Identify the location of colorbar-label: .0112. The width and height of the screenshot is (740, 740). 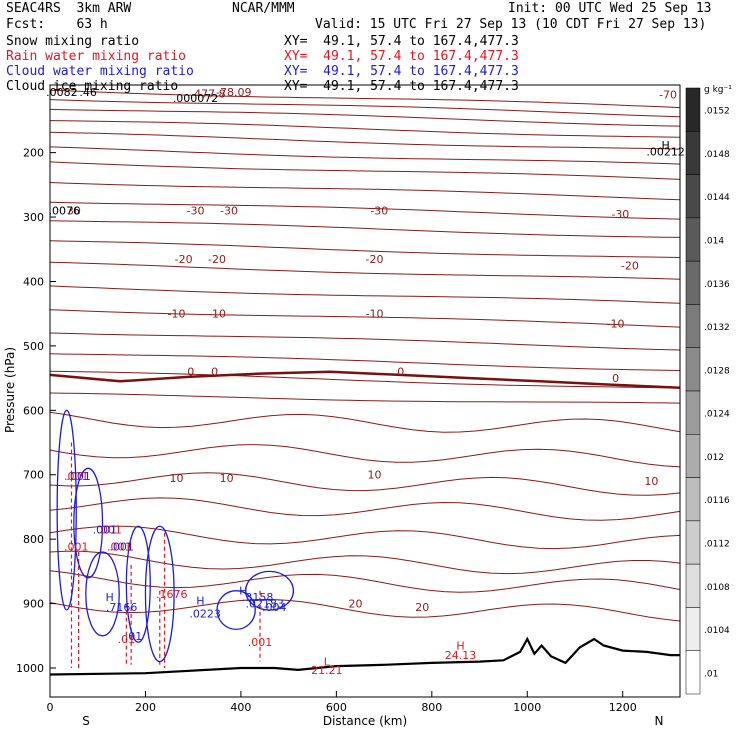
(717, 545).